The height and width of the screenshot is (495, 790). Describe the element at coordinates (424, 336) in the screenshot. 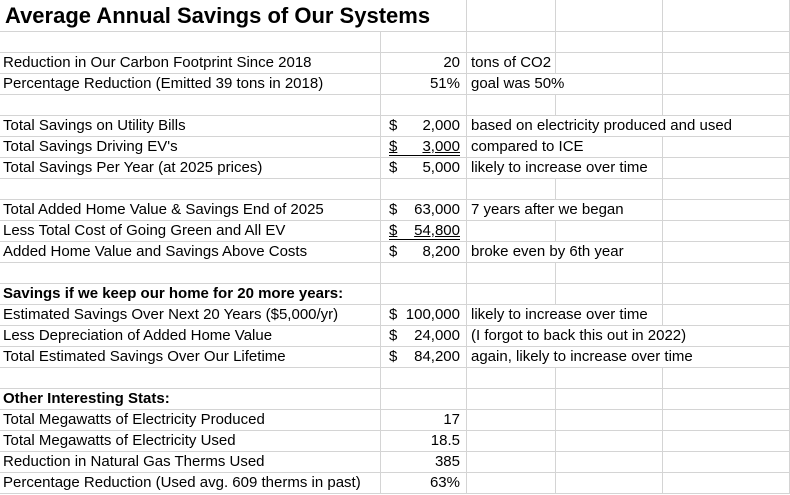

I see `amount-cell: $24,000` at that location.